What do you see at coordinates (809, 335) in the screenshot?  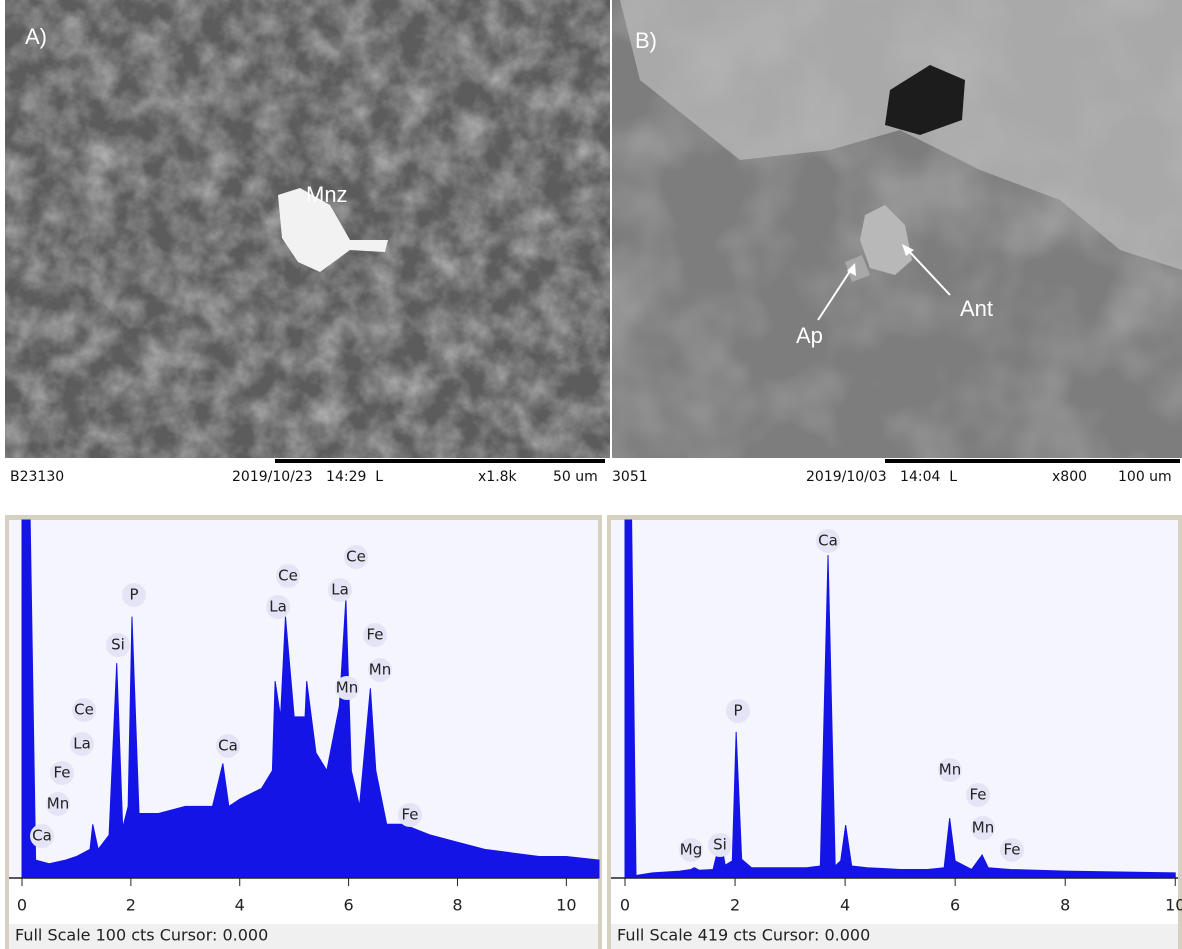 I see `mineral-label: Ap` at bounding box center [809, 335].